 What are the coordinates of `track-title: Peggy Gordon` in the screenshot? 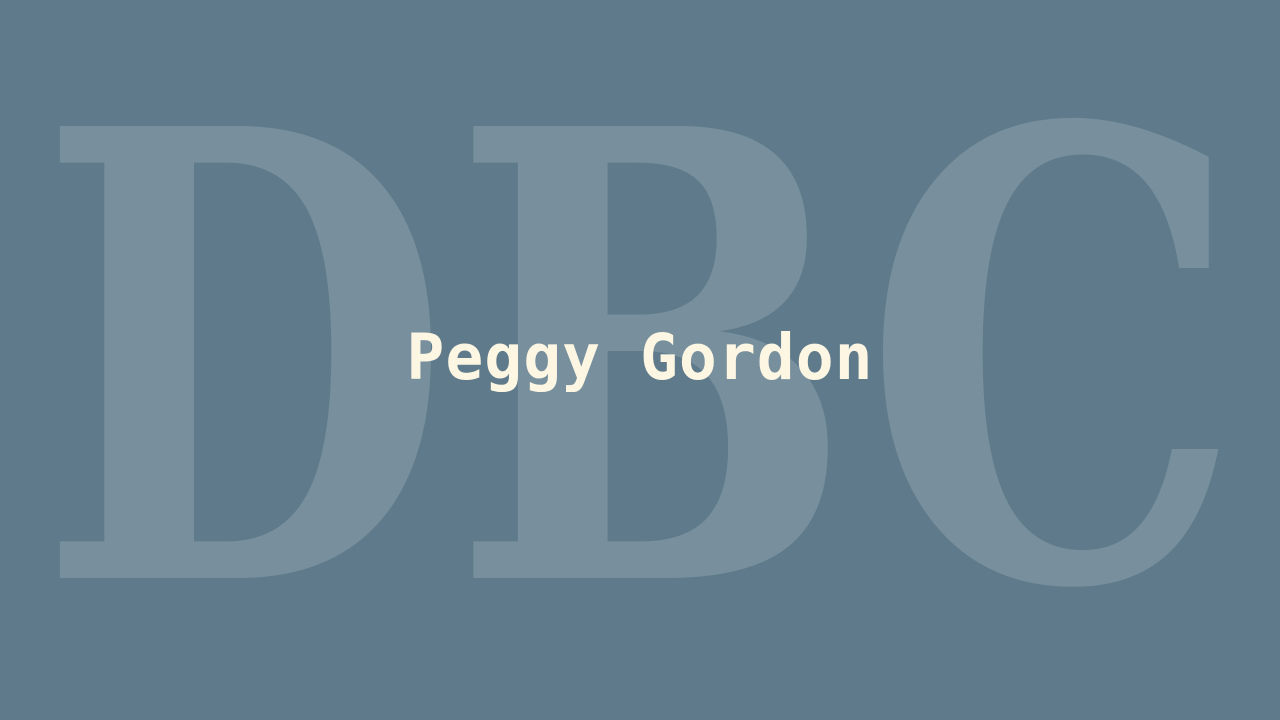 It's located at (640, 357).